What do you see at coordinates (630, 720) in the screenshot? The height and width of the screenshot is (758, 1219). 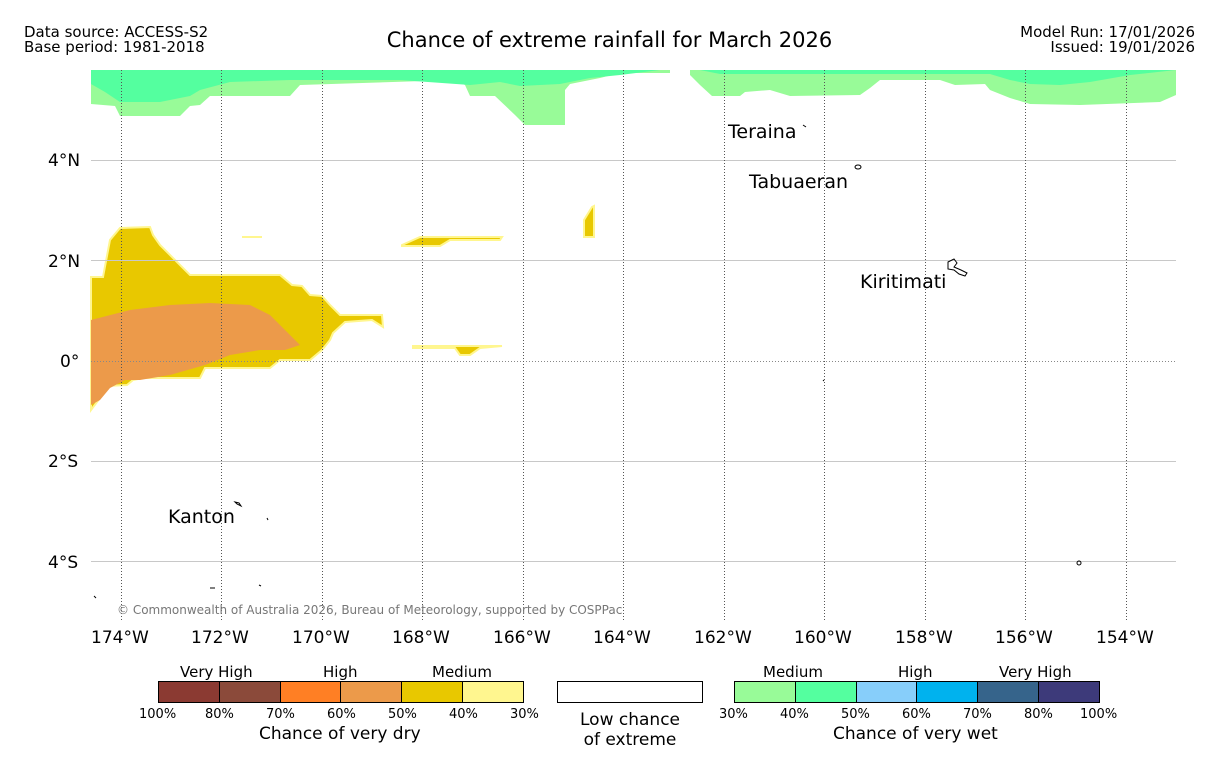 I see `neutral-caption-line1: Low chance` at bounding box center [630, 720].